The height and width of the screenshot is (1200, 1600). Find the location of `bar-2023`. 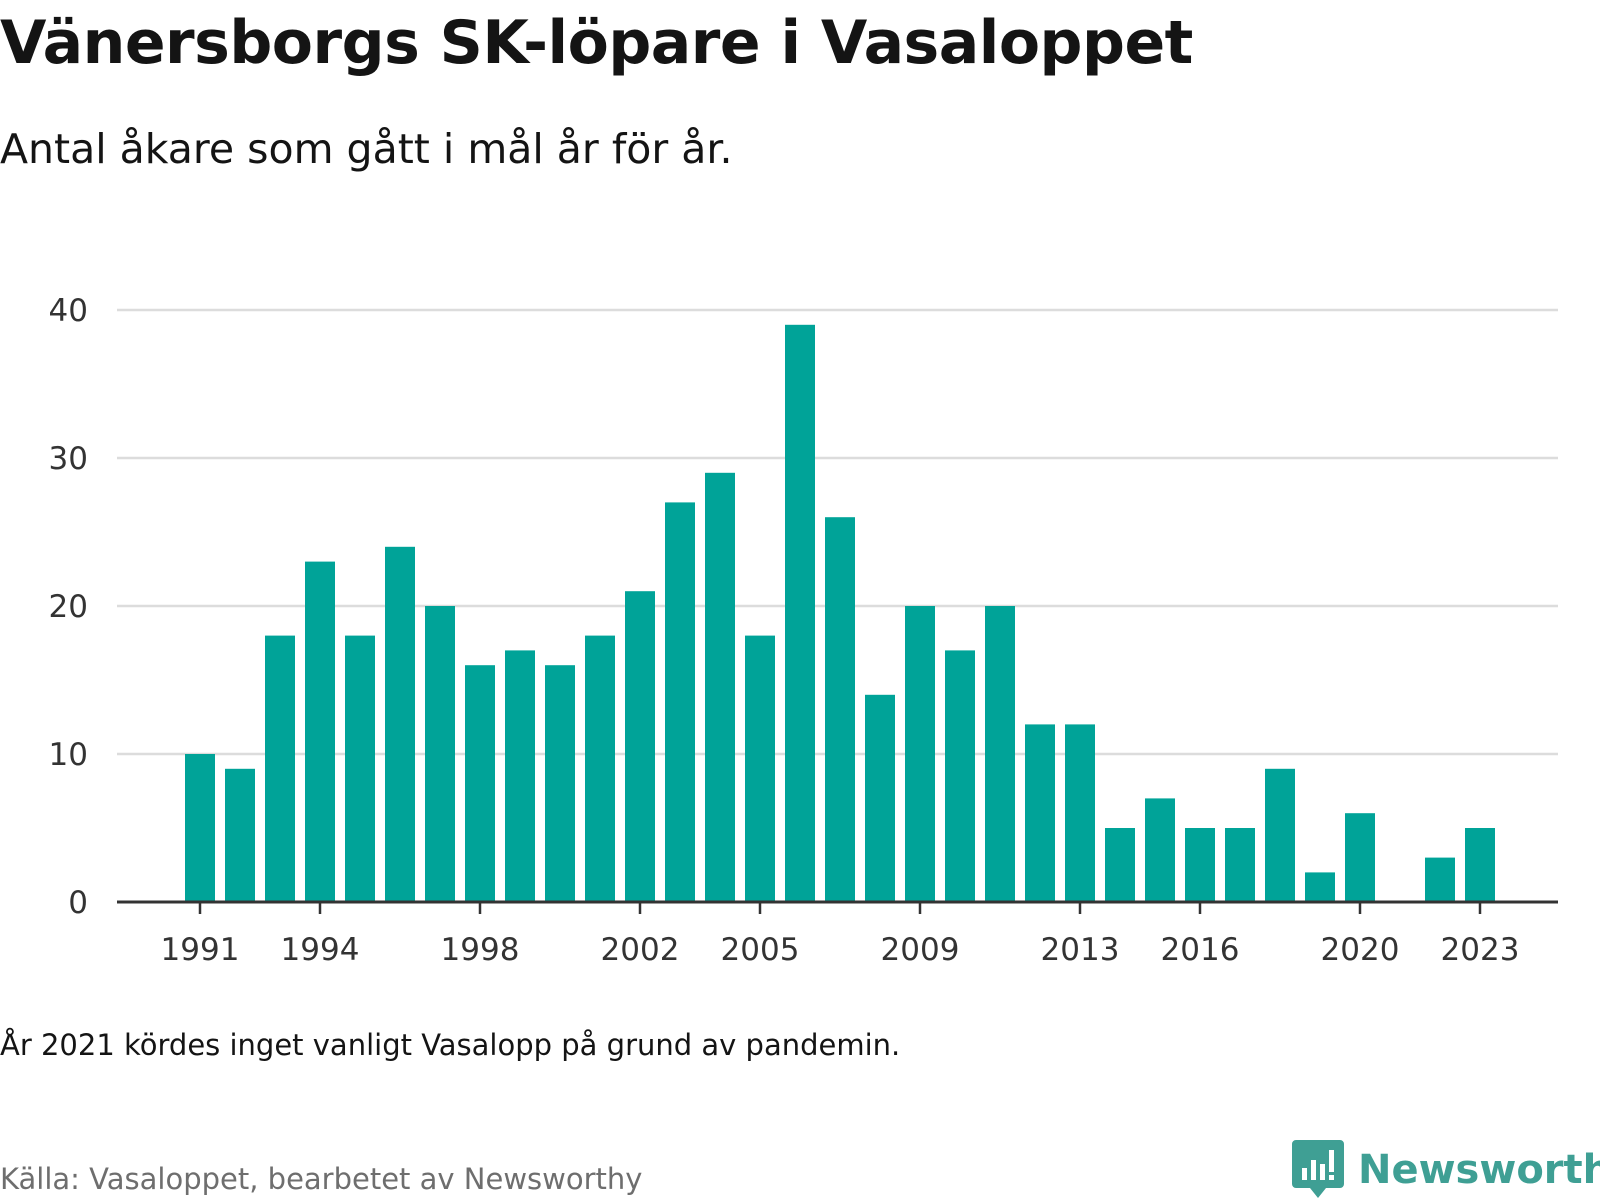

bar-2023 is located at coordinates (1480, 865).